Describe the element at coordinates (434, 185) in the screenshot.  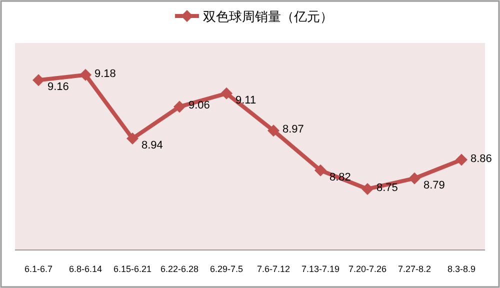
I see `data-label: 8.79` at that location.